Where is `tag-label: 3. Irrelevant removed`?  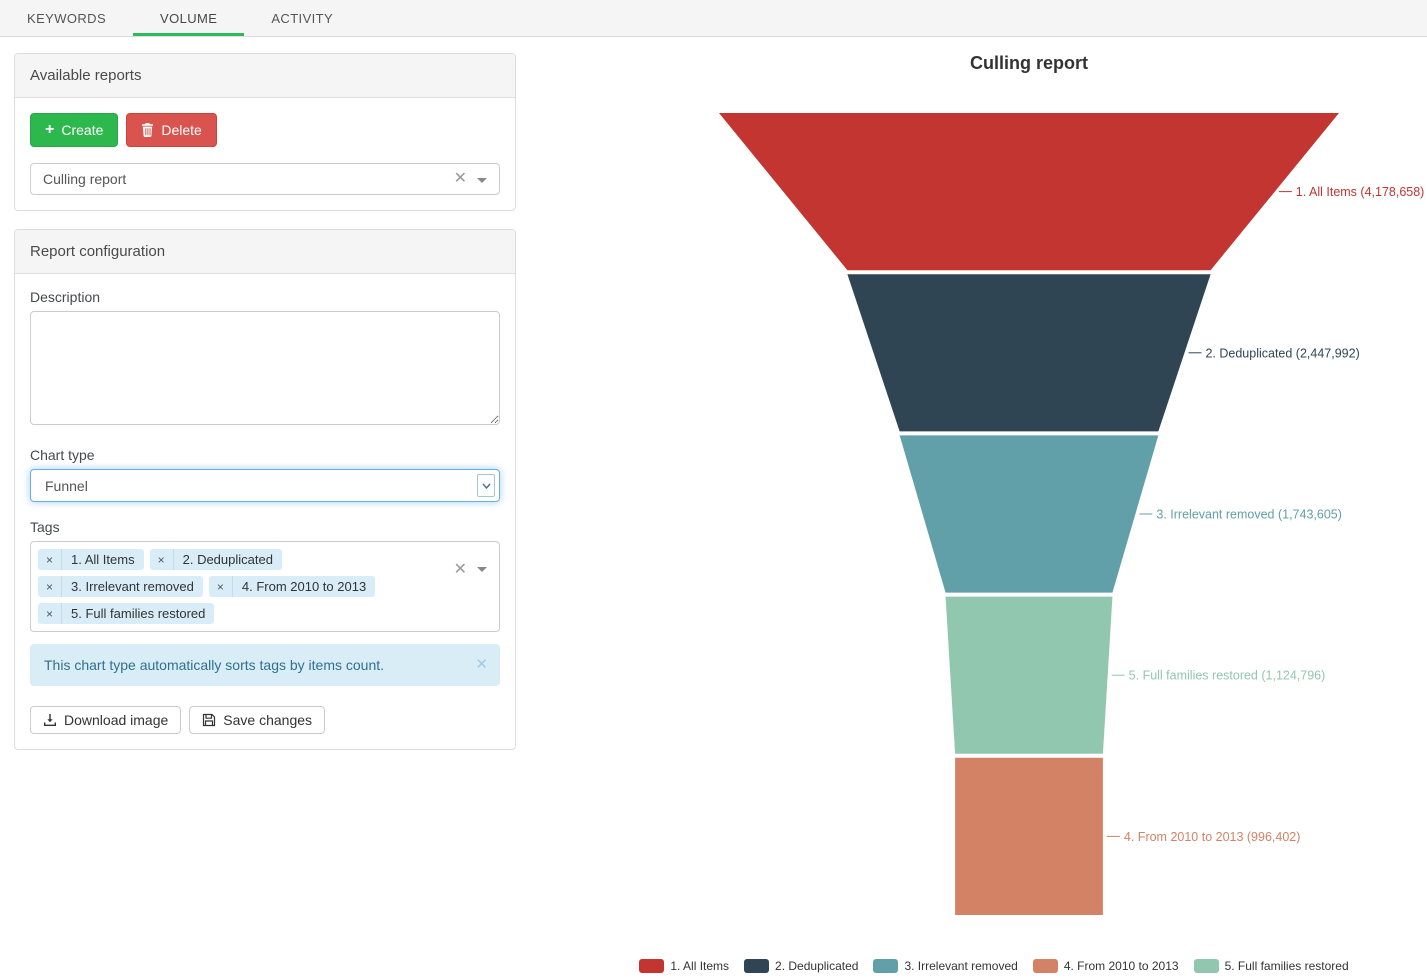 tag-label: 3. Irrelevant removed is located at coordinates (132, 586).